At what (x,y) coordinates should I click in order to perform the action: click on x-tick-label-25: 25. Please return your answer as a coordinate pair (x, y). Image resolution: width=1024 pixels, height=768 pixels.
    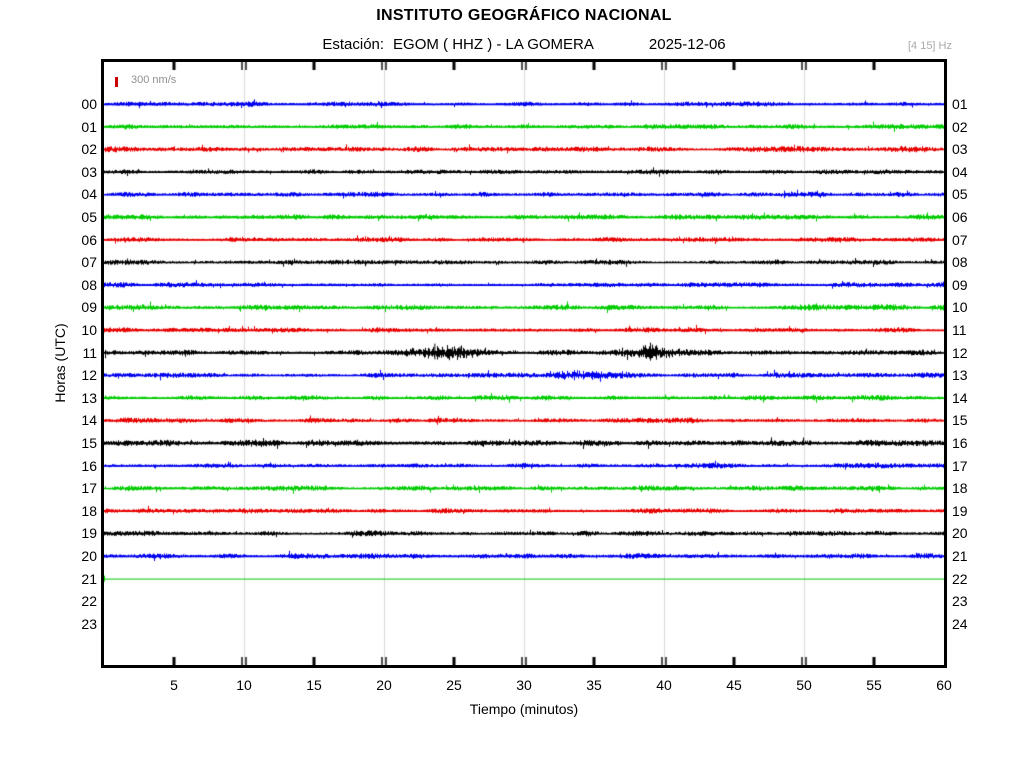
    Looking at the image, I should click on (454, 685).